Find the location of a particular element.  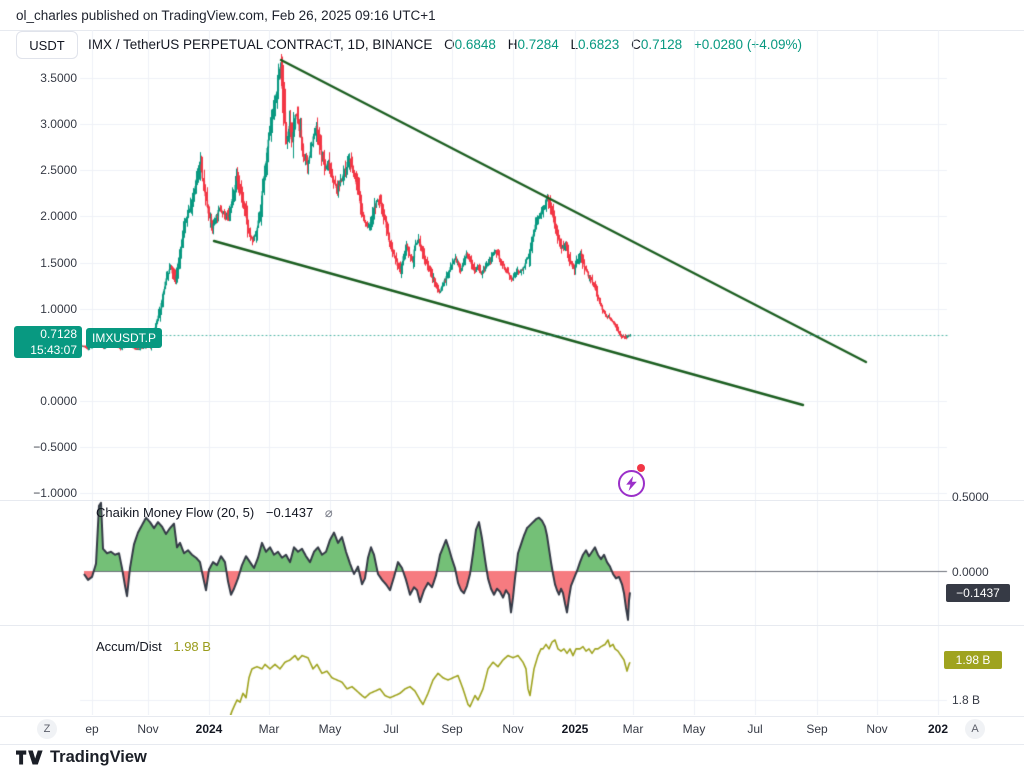

price-scale-tick: 1.0000 is located at coordinates (58, 308).